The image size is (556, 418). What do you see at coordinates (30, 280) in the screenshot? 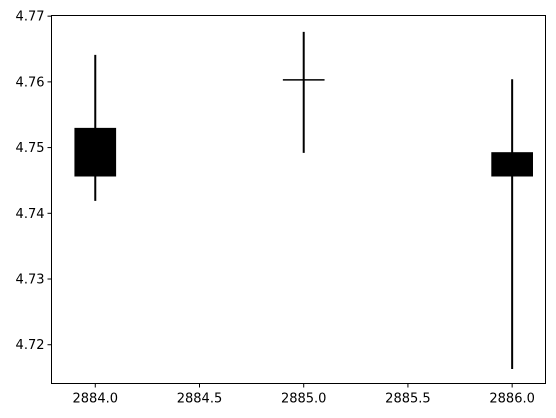
I see `y-tick-label: 4.73` at bounding box center [30, 280].